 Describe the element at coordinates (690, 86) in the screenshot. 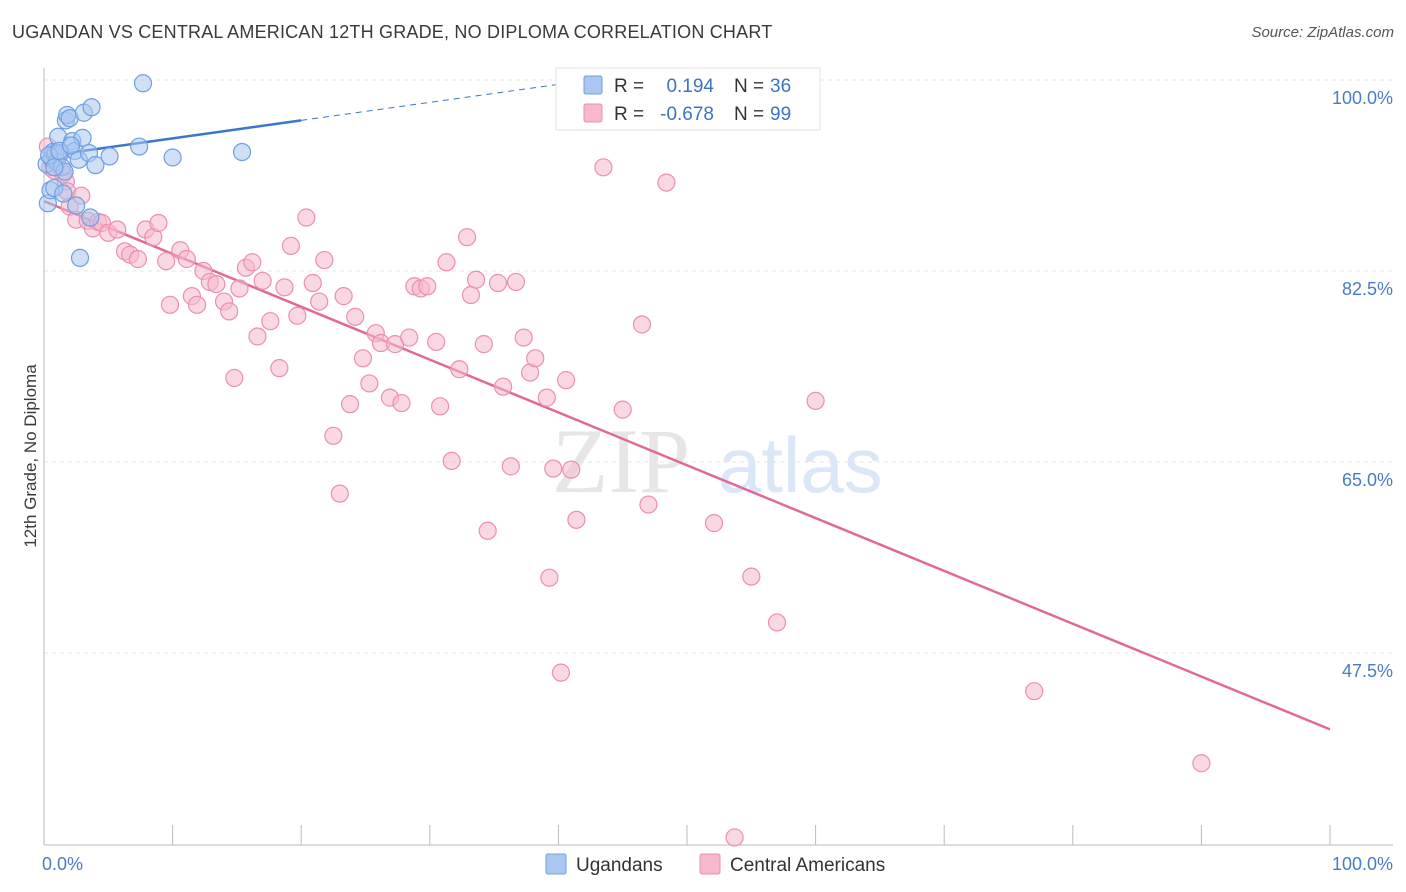

I see `legend-r-value: 0.194` at that location.